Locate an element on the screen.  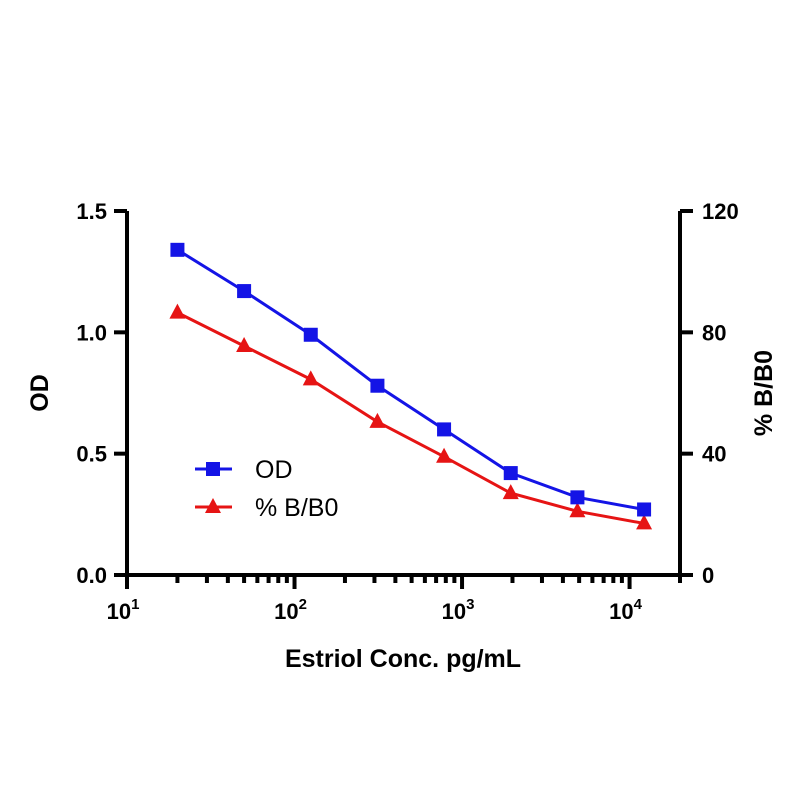
left-y-tick-label: 1.5 is located at coordinates (91, 211).